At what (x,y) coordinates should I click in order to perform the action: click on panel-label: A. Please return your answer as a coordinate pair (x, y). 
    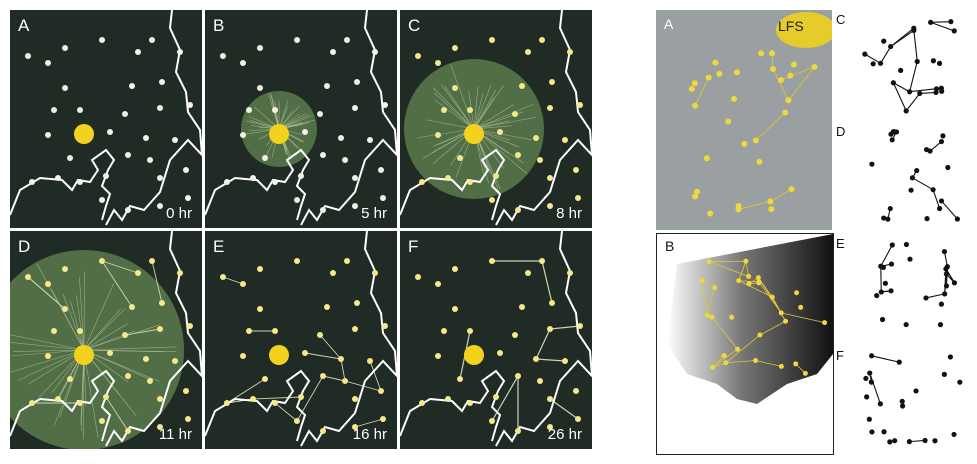
    Looking at the image, I should click on (24, 25).